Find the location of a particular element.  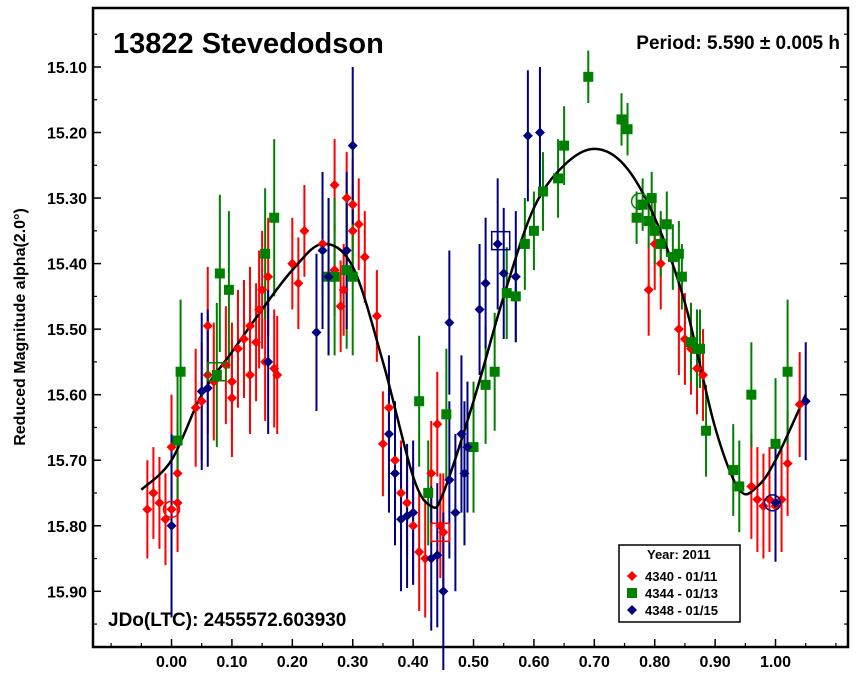

x-tick-label: 0.80 is located at coordinates (654, 662).